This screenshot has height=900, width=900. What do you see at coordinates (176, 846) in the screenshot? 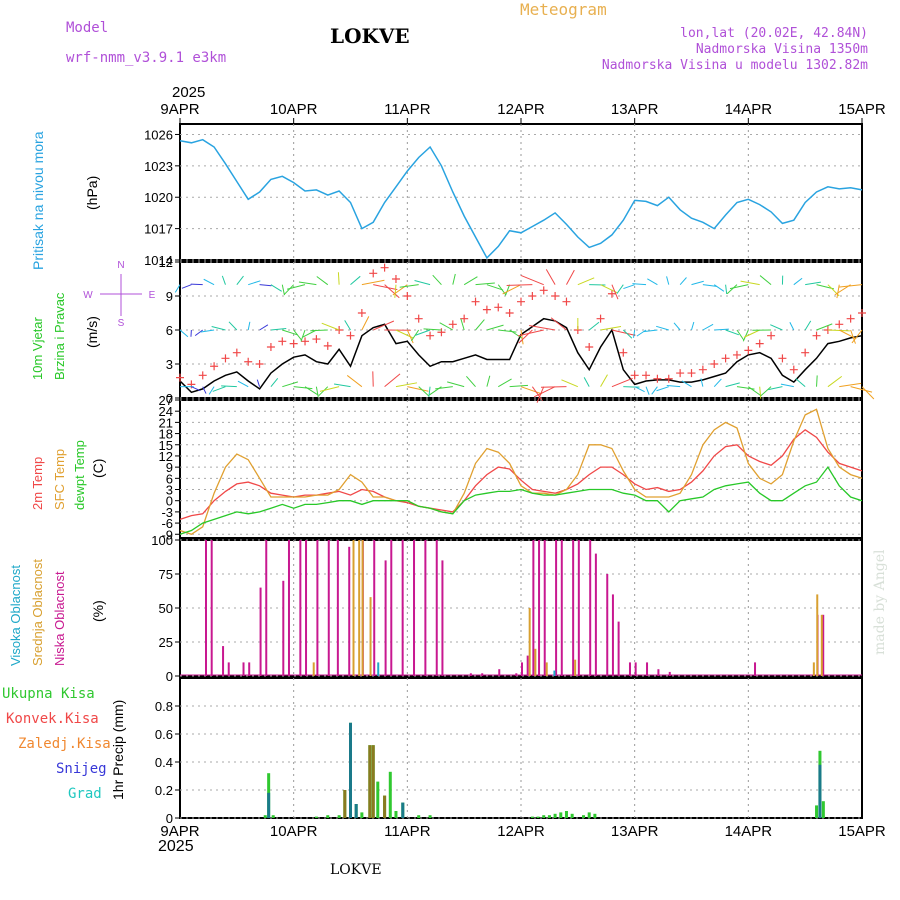
I see `year-bottom: 2025` at bounding box center [176, 846].